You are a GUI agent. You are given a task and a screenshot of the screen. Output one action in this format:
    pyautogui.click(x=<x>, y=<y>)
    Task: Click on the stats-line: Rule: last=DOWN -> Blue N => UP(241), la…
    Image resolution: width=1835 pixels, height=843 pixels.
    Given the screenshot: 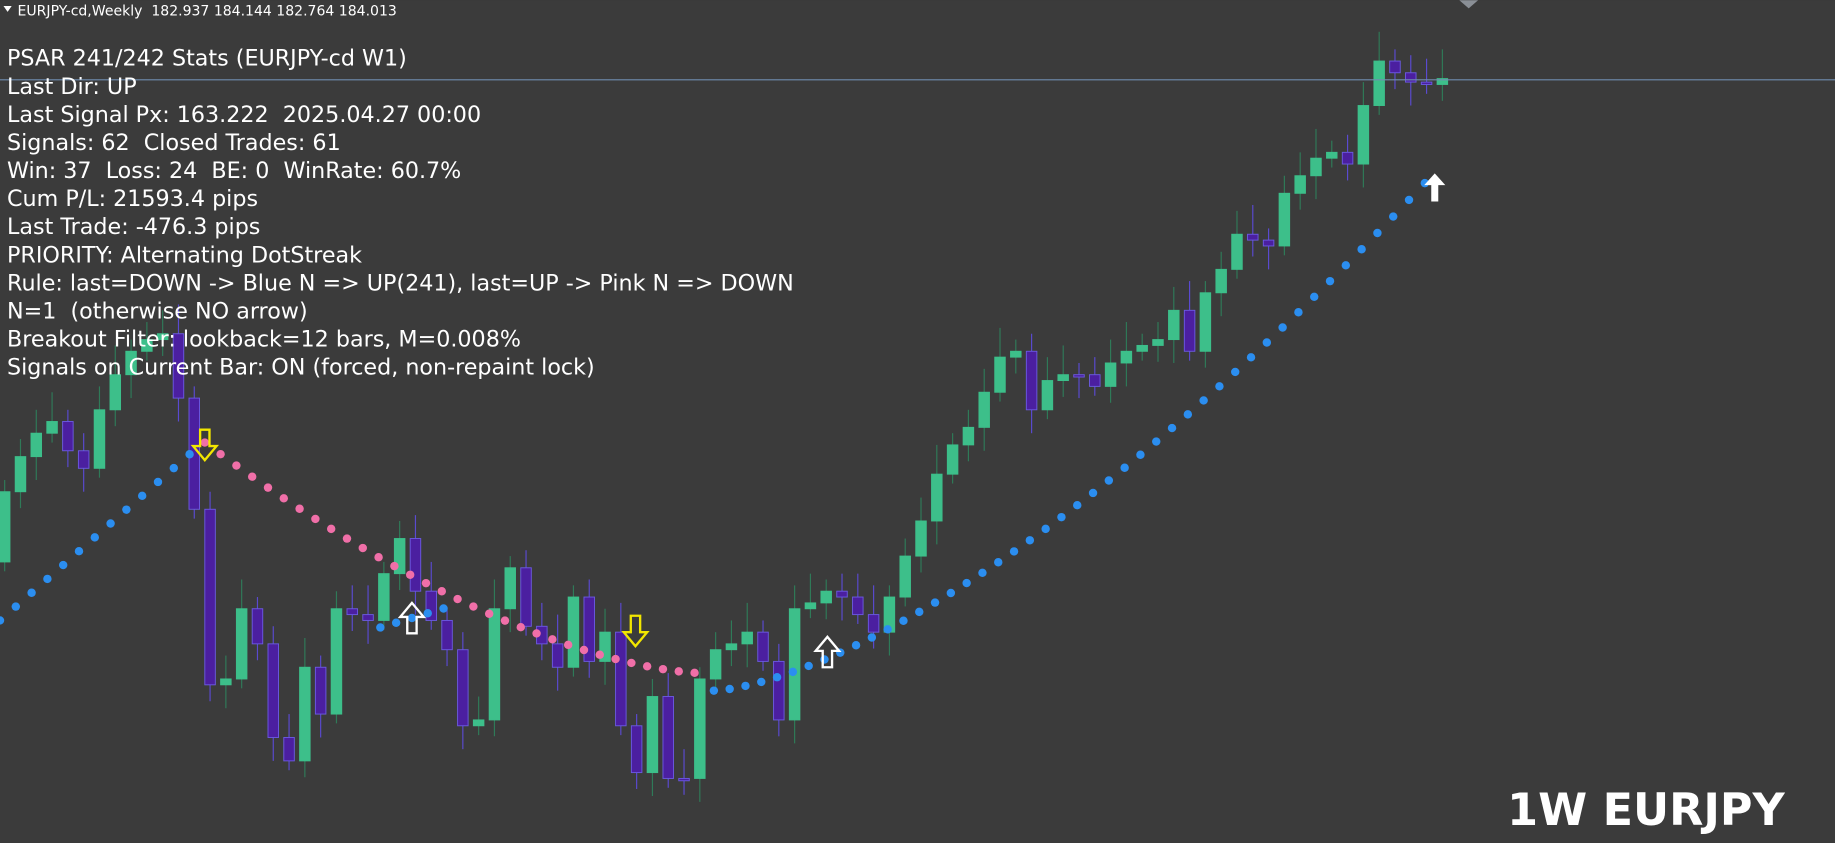 What is the action you would take?
    pyautogui.click(x=400, y=283)
    